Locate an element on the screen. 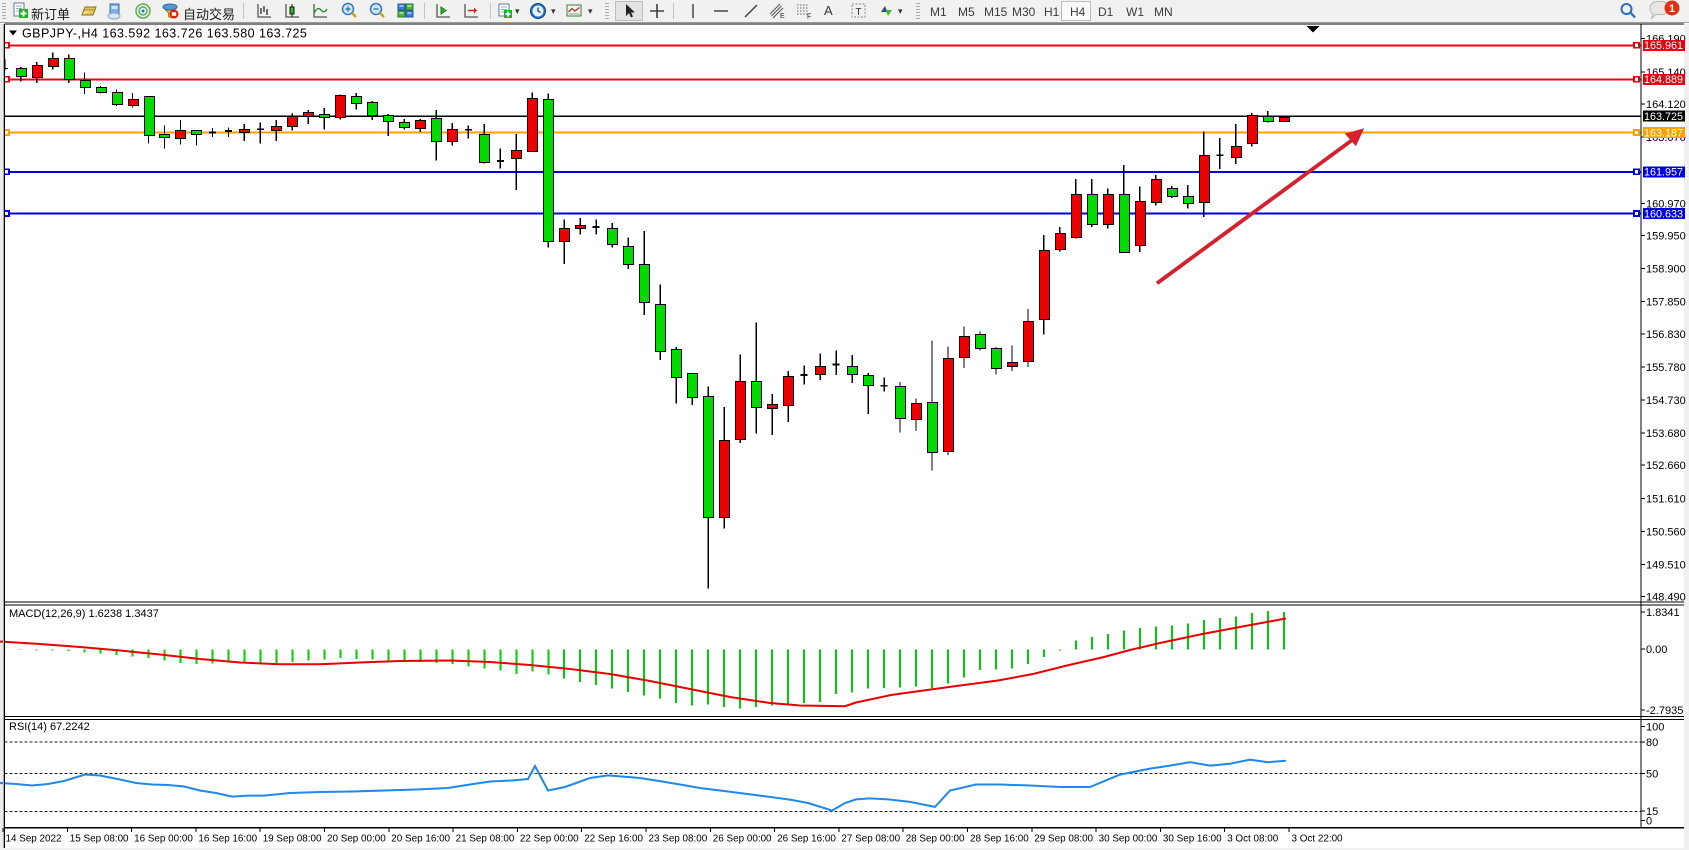  svg-text: 161.957 is located at coordinates (1663, 173).